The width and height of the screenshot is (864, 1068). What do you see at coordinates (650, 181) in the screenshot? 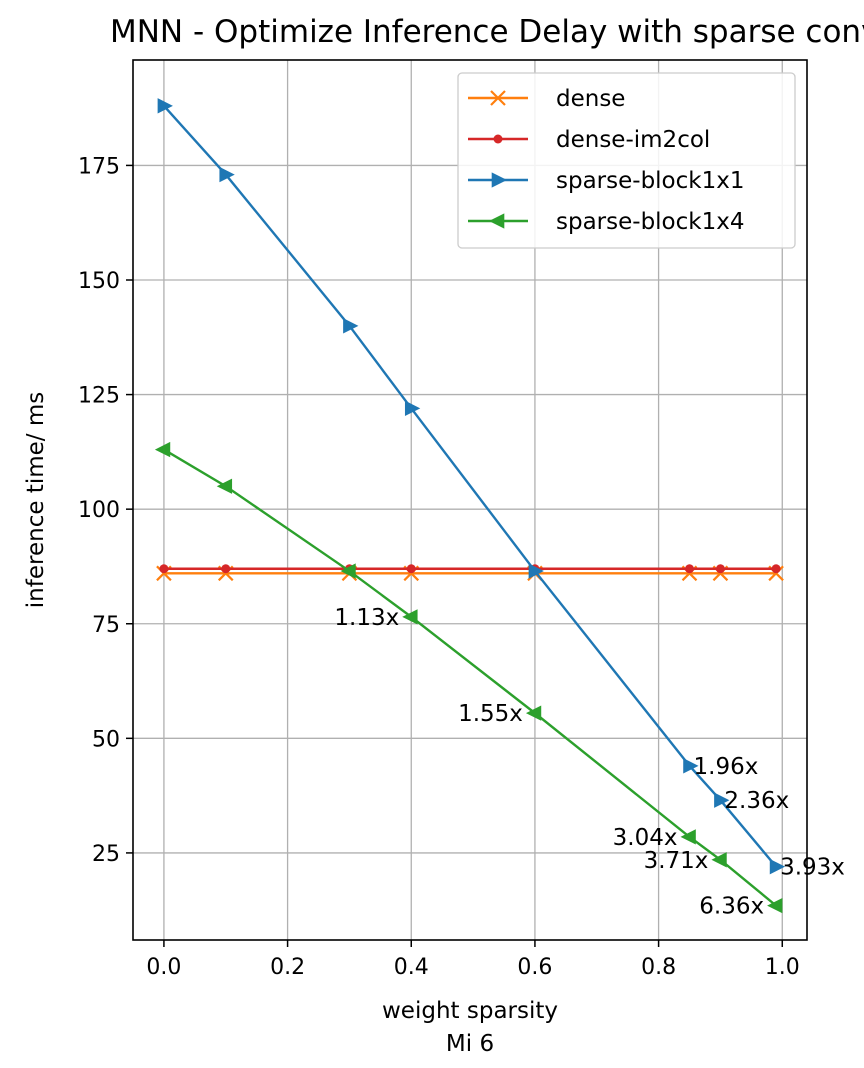
I see `legend-label: sparse-block1x1` at bounding box center [650, 181].